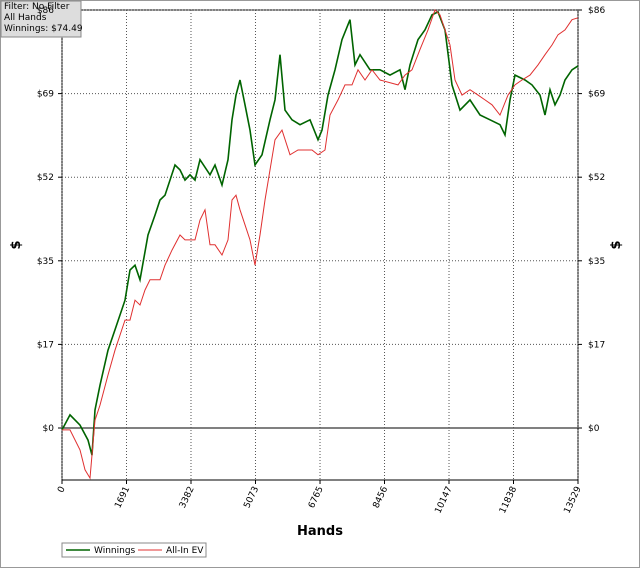 The image size is (640, 568). I want to click on y-tick-label: $17, so click(45, 345).